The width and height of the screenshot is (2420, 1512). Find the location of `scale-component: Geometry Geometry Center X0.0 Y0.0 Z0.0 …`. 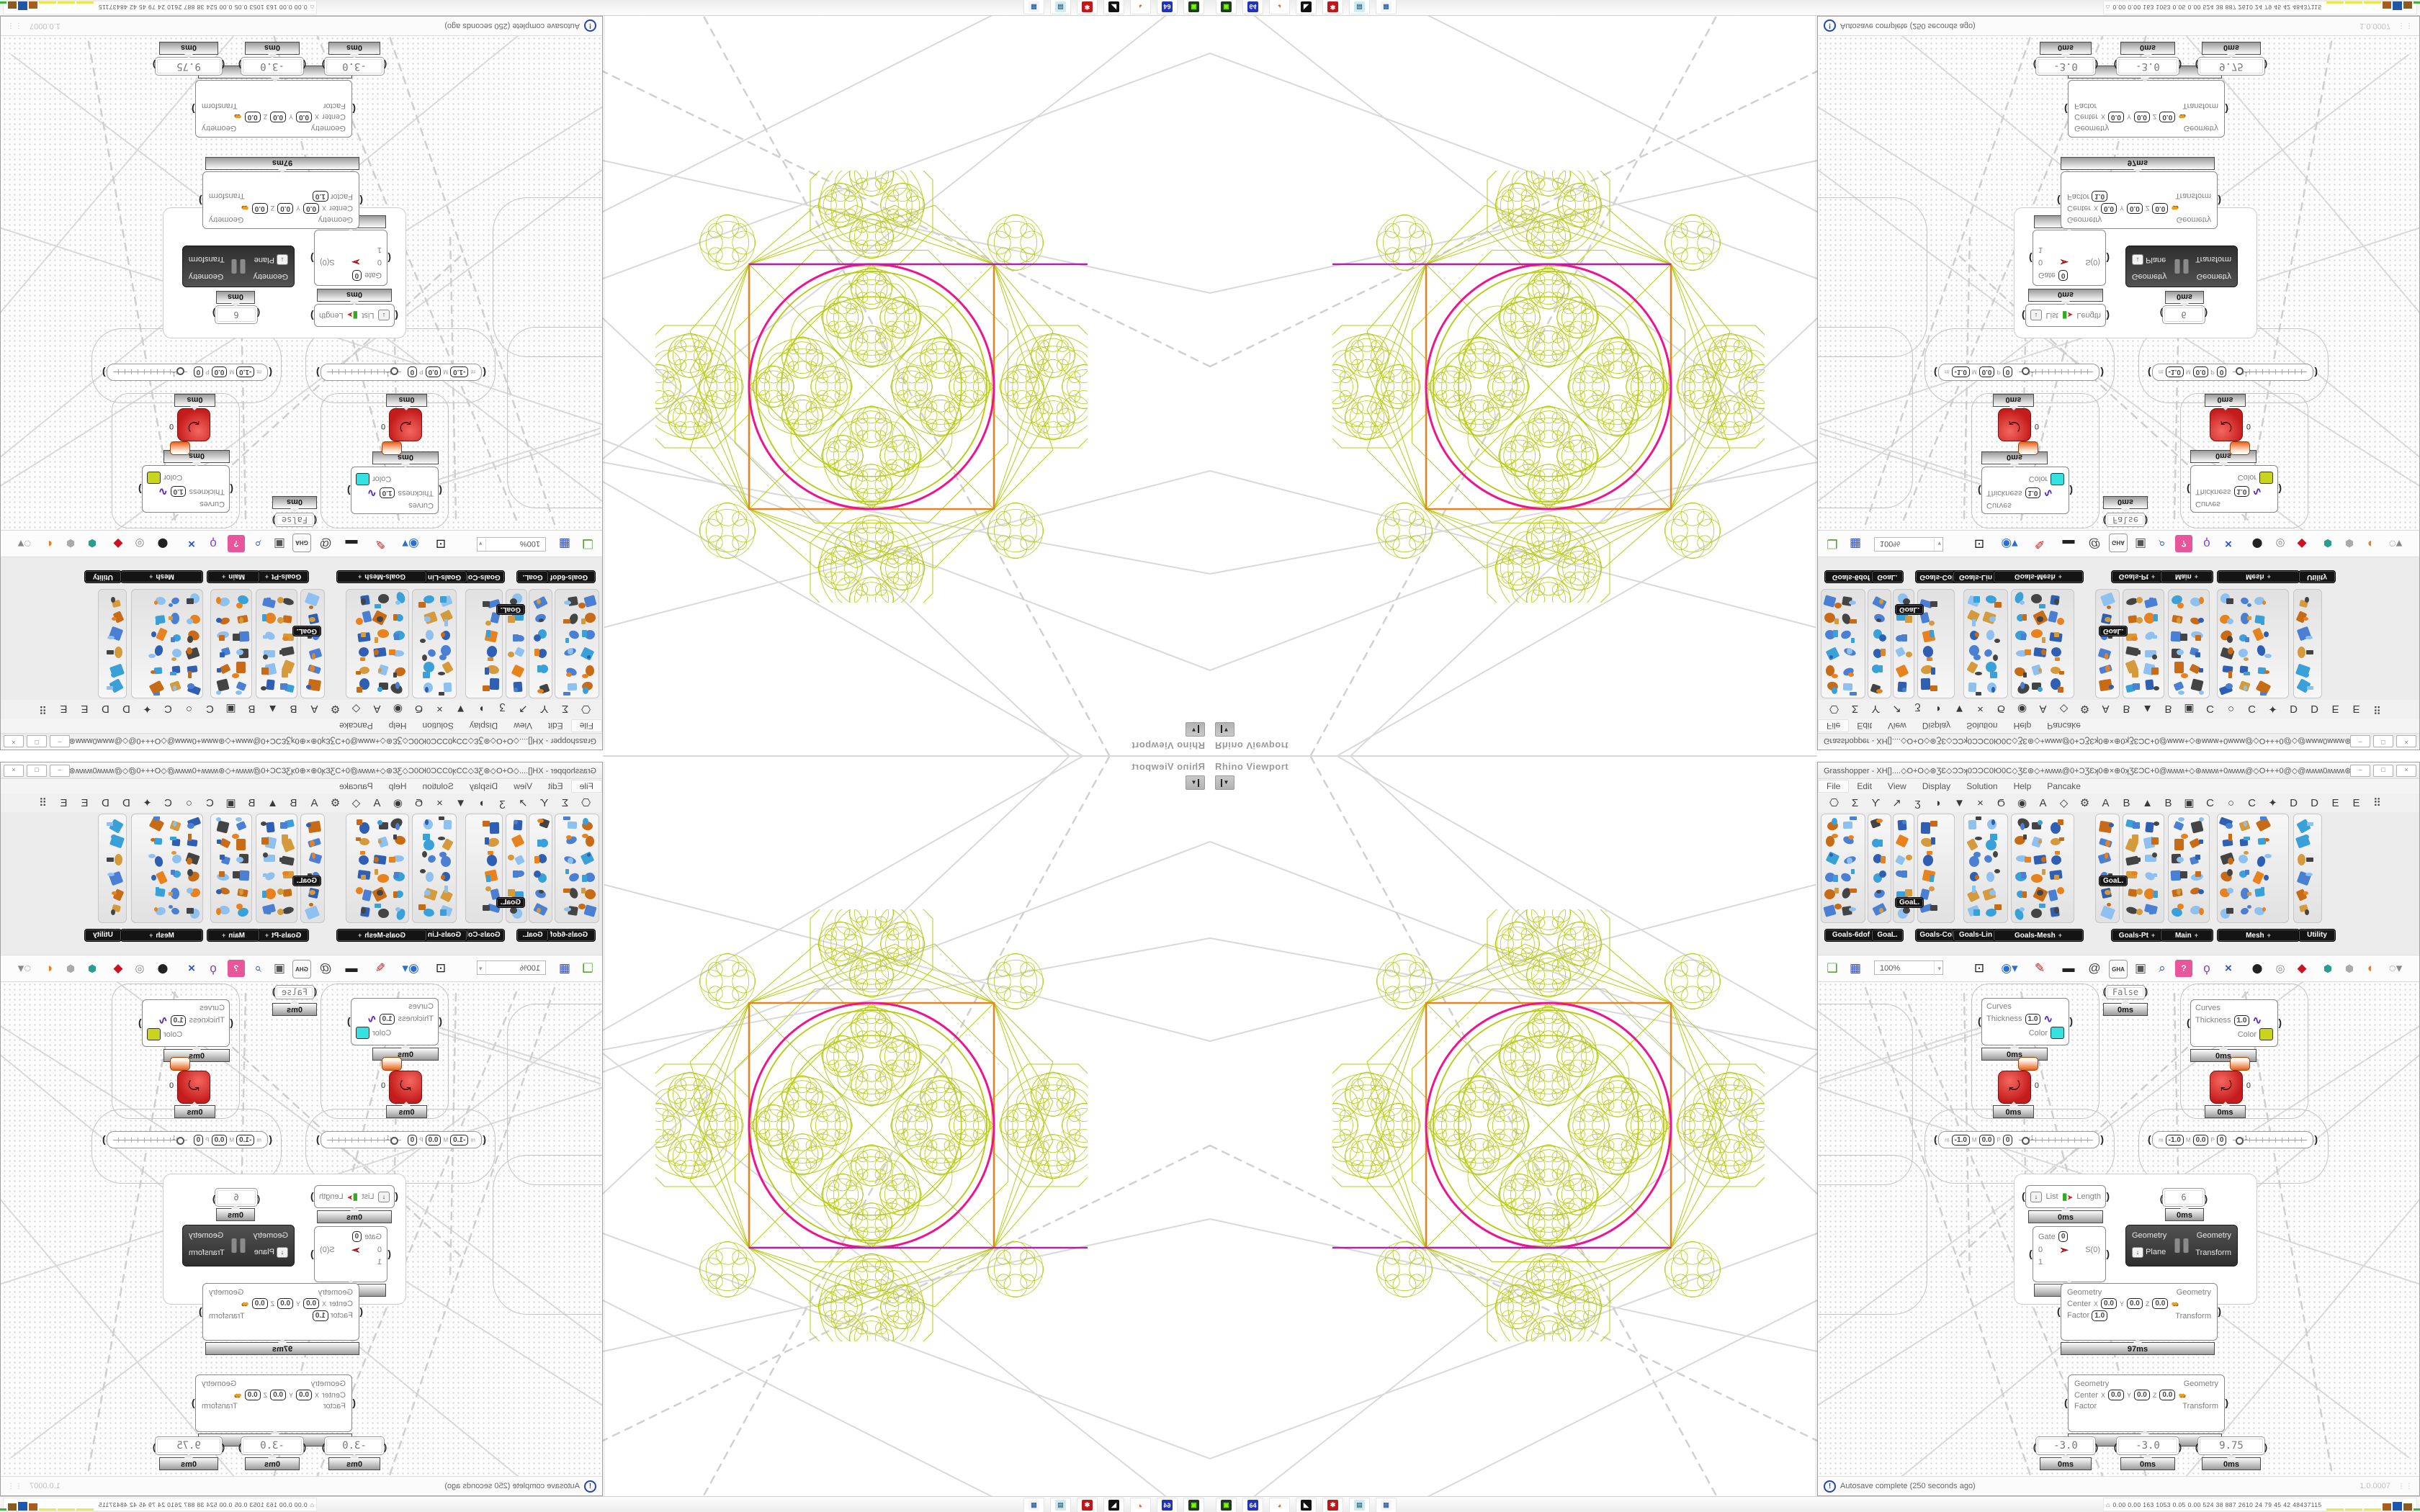

scale-component: Geometry Geometry Center X0.0 Y0.0 Z0.0 … is located at coordinates (2139, 1312).